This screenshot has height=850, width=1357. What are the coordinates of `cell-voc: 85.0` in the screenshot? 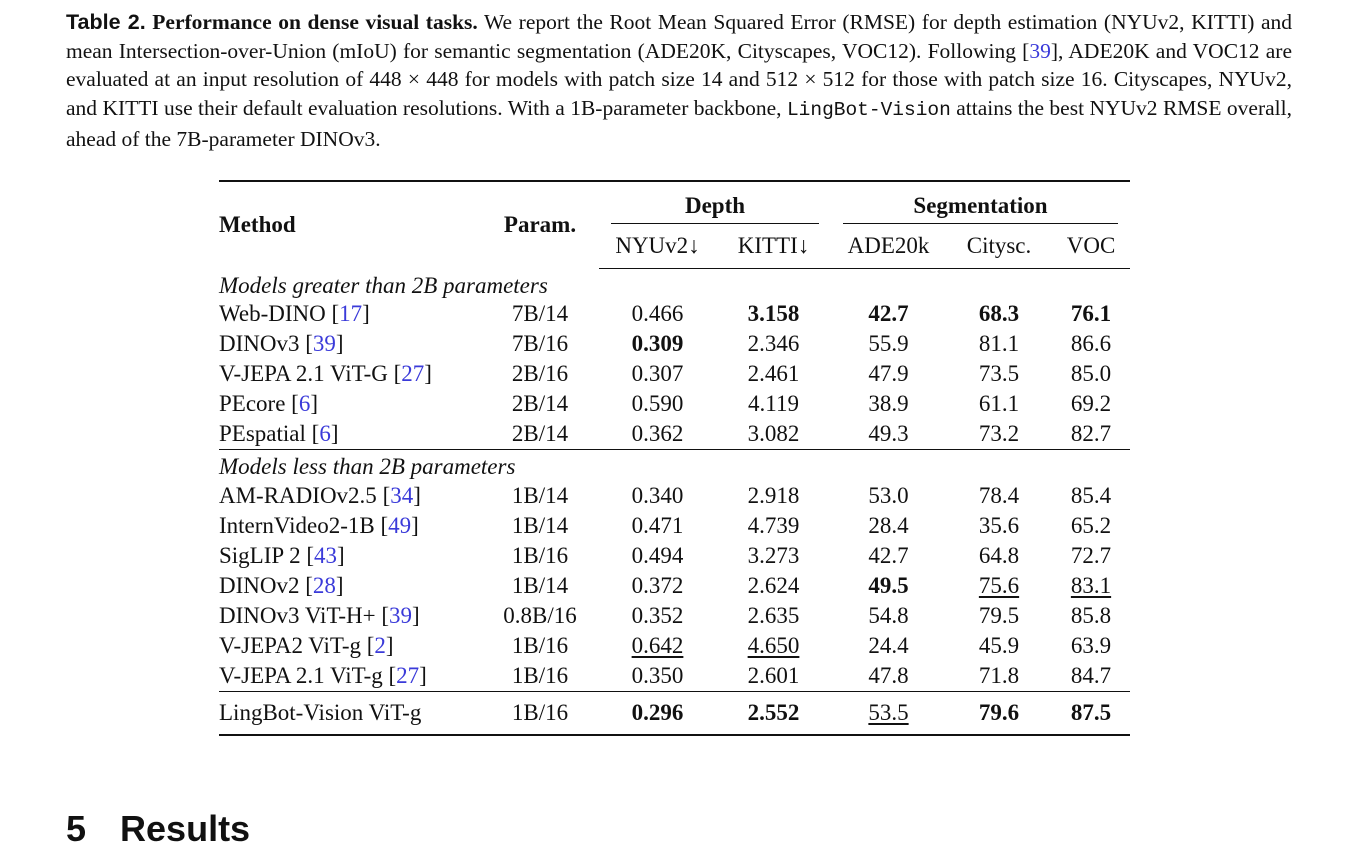 It's located at (1091, 374).